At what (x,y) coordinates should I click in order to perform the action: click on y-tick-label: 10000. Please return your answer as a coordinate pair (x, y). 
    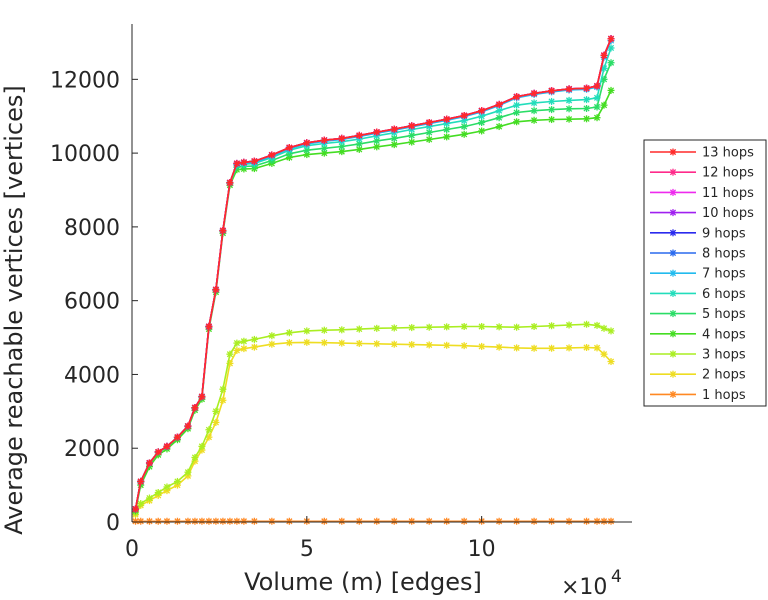
    Looking at the image, I should click on (85, 154).